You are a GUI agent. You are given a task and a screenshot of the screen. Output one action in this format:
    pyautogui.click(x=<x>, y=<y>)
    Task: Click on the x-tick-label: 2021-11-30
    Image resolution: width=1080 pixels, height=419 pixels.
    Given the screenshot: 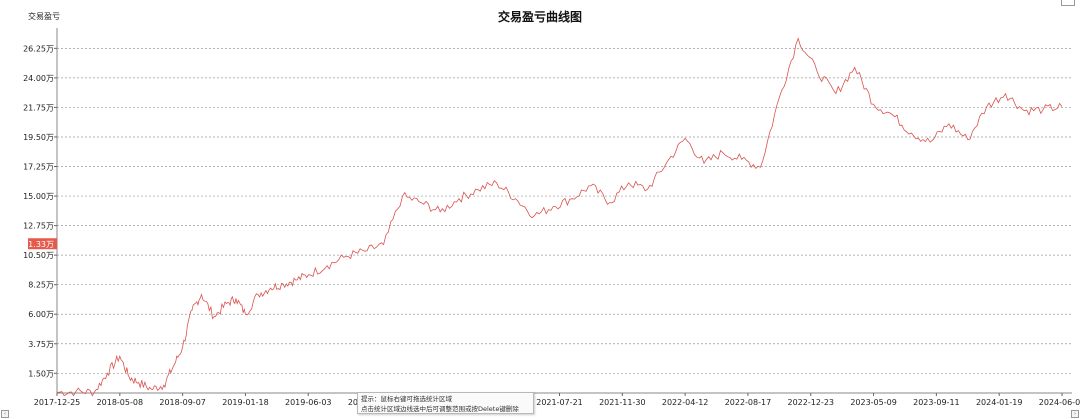 What is the action you would take?
    pyautogui.click(x=622, y=402)
    